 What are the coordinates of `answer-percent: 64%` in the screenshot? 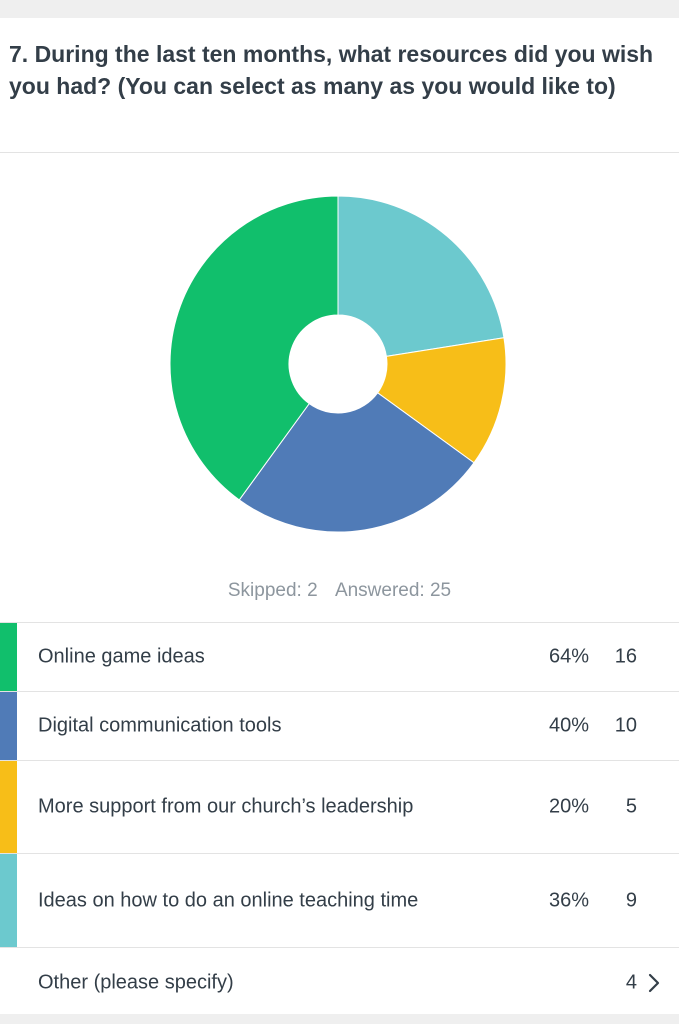 It's located at (568, 656).